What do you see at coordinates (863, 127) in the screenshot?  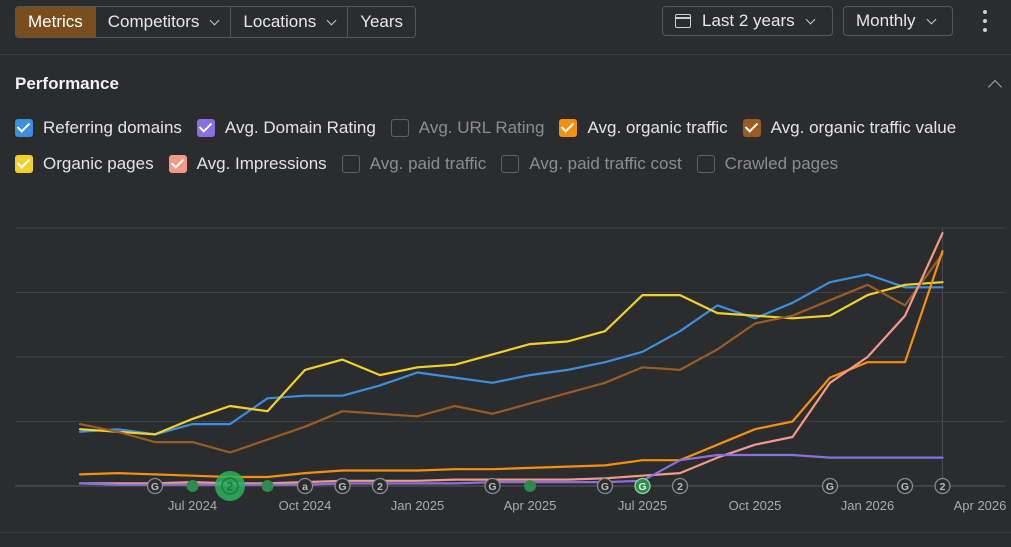 I see `legend-label: Avg. organic traffic value` at bounding box center [863, 127].